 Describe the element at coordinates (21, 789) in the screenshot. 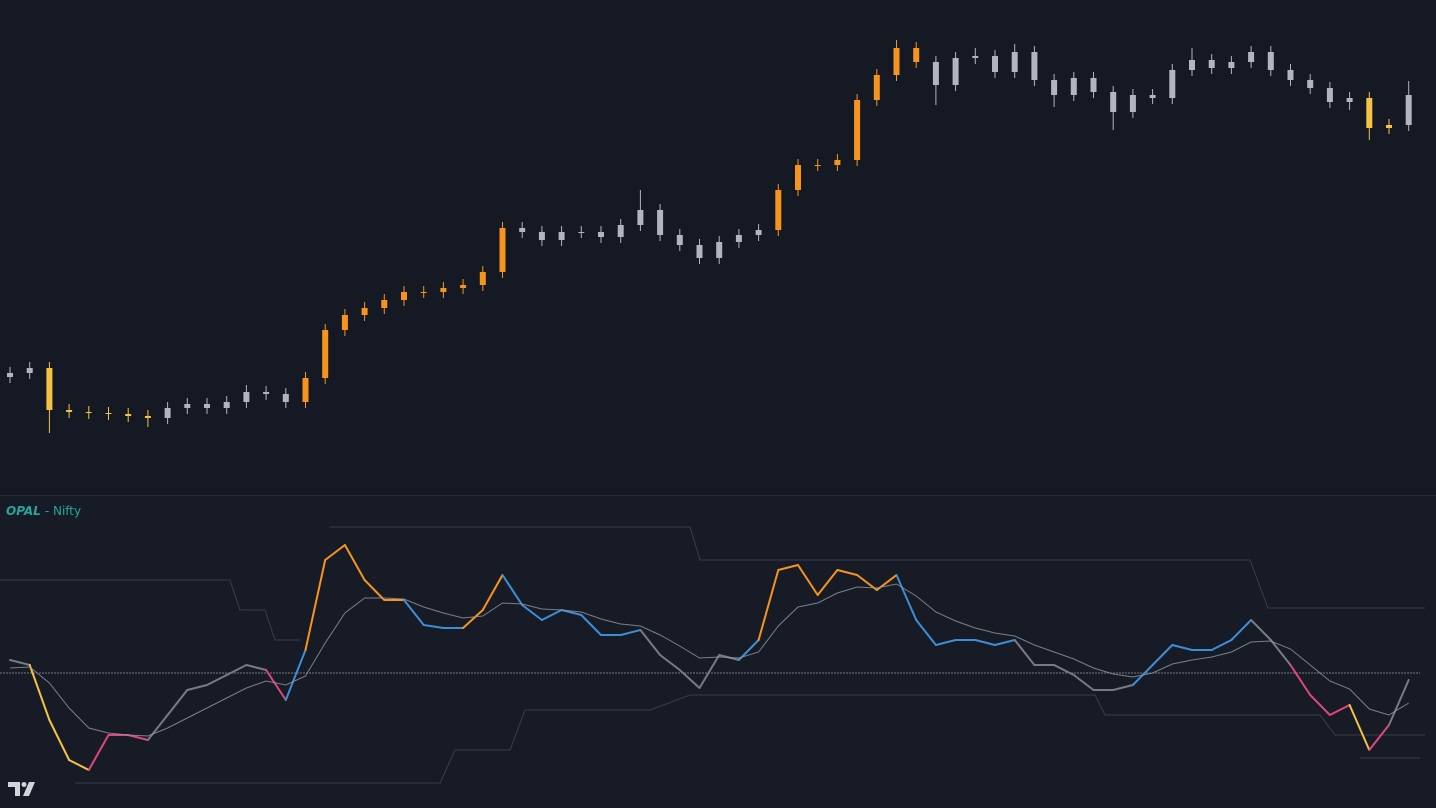

I see `tradingview-logo` at that location.